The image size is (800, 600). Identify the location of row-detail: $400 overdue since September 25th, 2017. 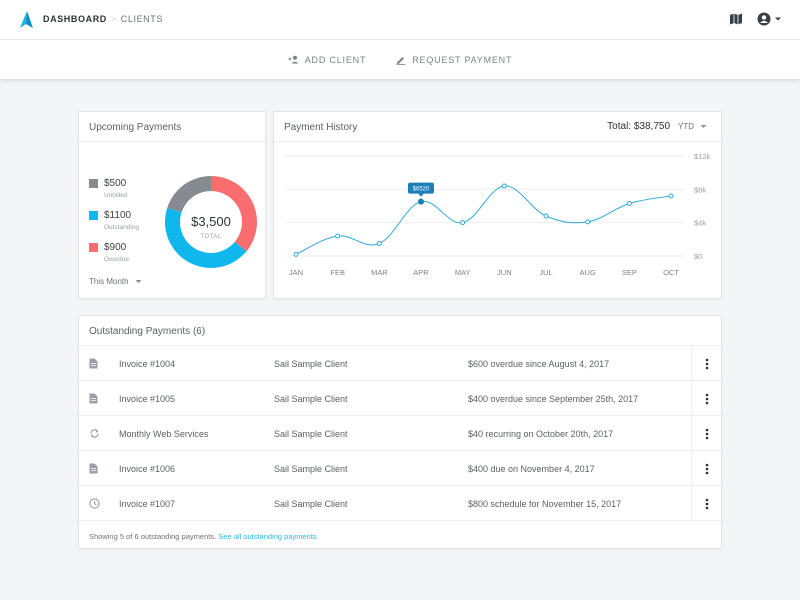
(553, 399).